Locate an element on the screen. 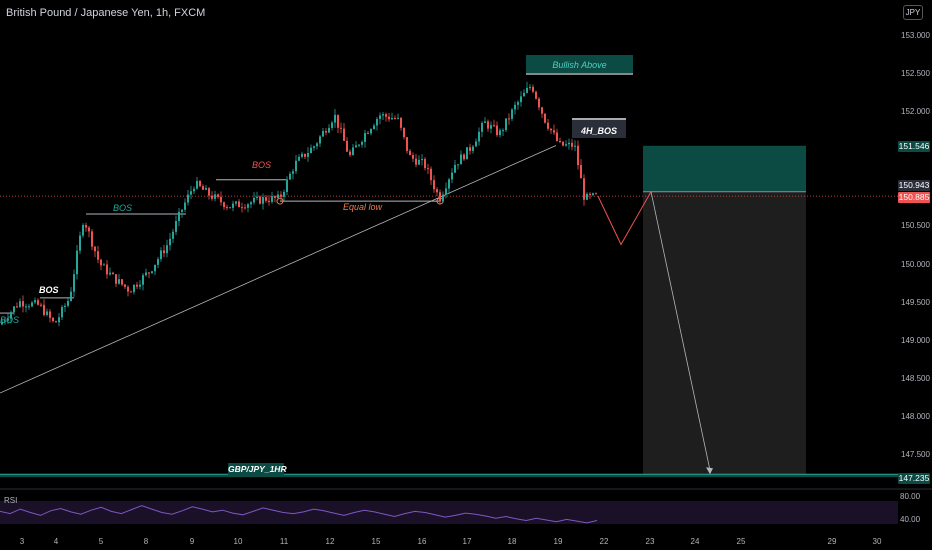 This screenshot has height=550, width=932. date-tick-label: 15 is located at coordinates (376, 541).